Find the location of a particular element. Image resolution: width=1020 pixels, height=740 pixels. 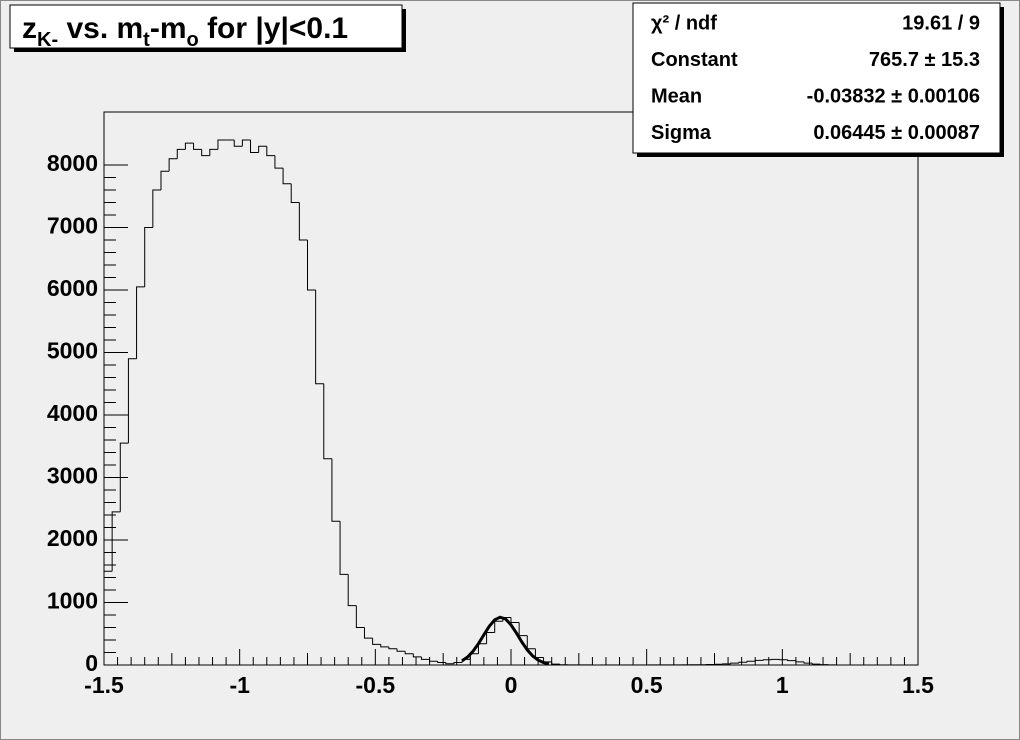

x-tick-label: 0.5 is located at coordinates (647, 685).